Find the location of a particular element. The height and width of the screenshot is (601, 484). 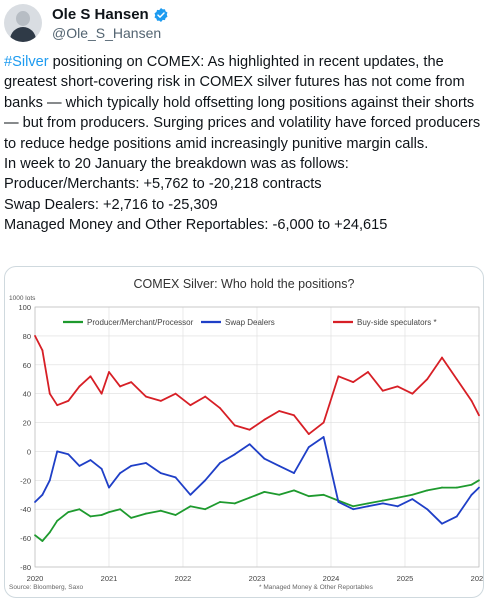

y-tick-label: 80 is located at coordinates (27, 336).